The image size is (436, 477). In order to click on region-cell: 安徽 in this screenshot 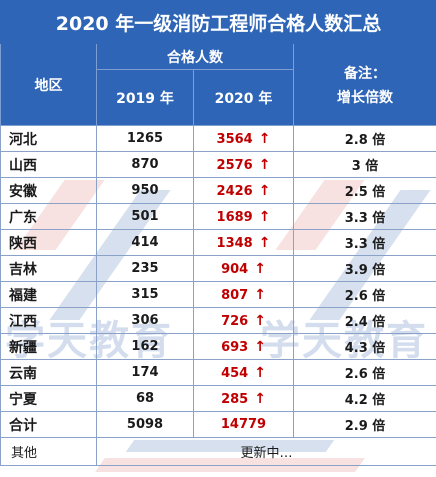, I will do `click(48, 190)`.